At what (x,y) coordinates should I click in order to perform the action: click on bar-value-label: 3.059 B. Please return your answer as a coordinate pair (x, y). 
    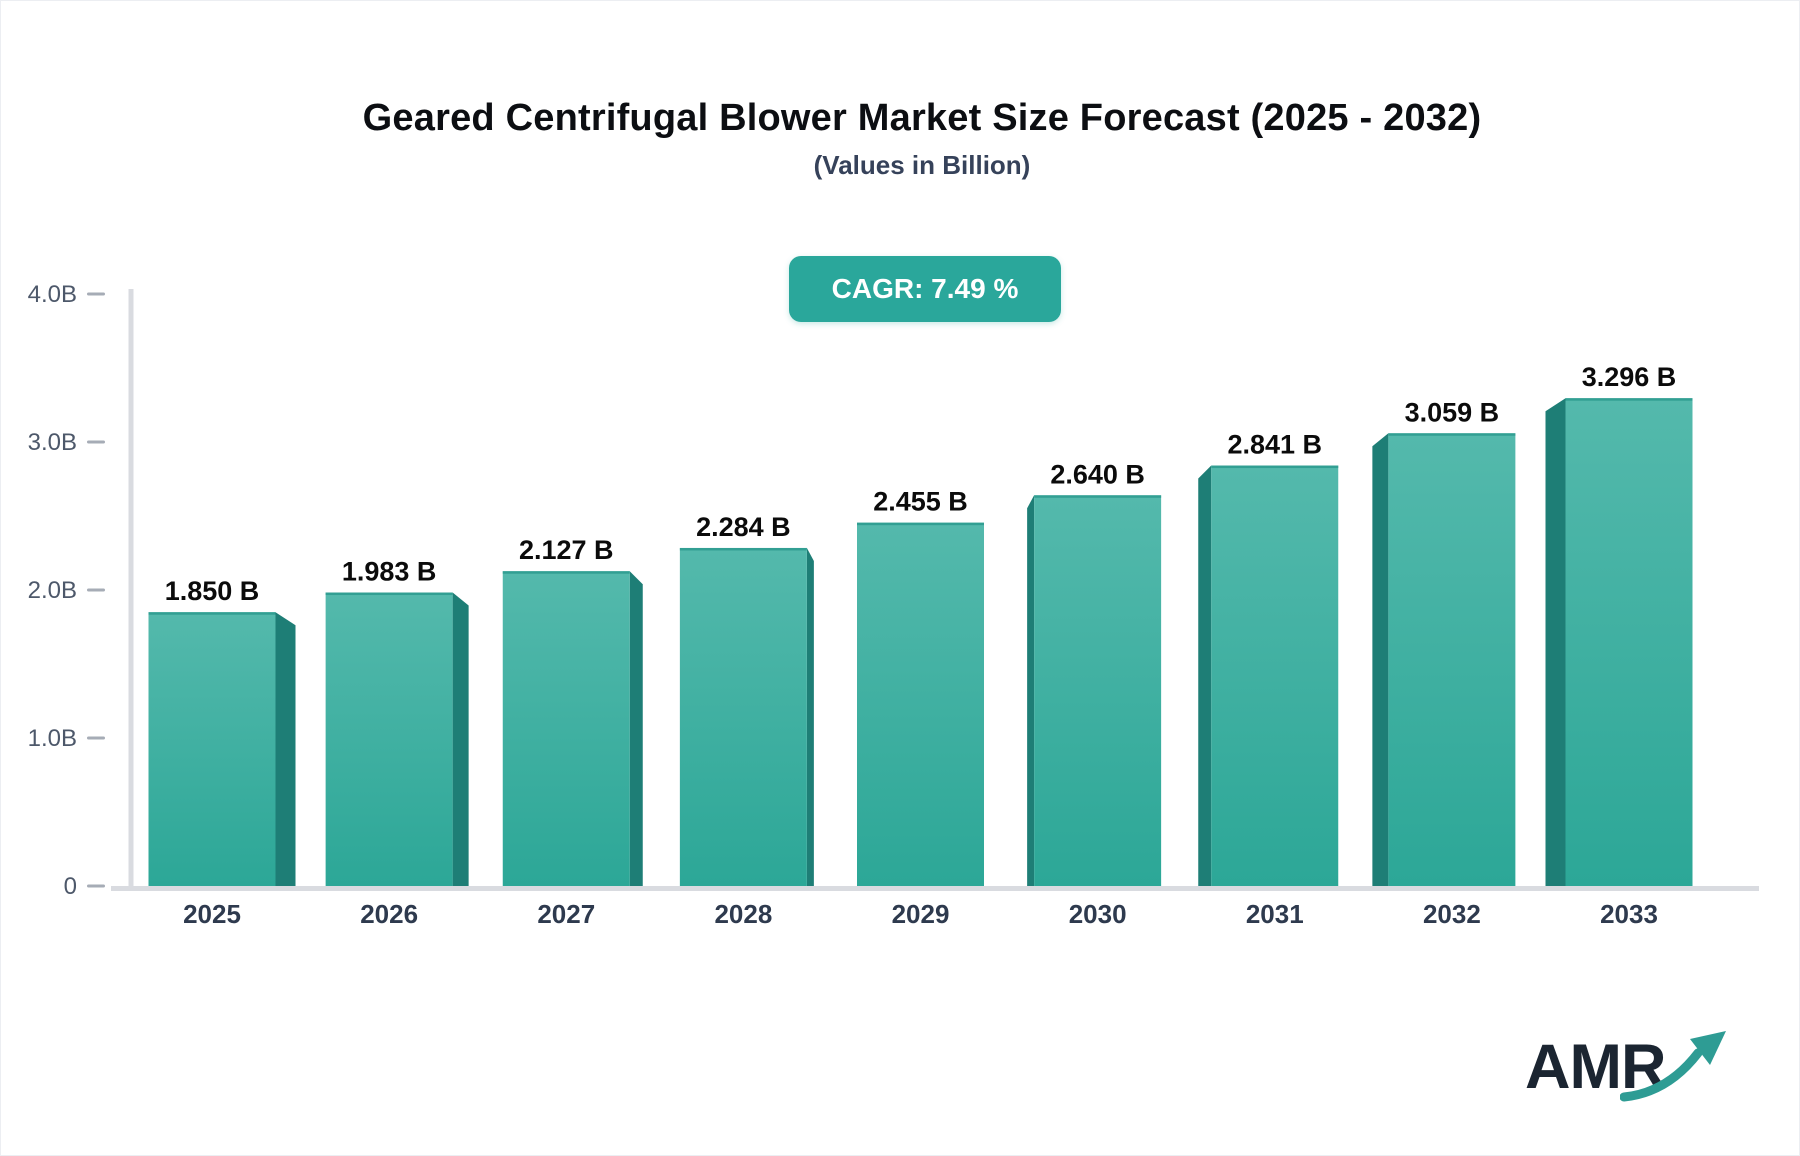
    Looking at the image, I should click on (1452, 412).